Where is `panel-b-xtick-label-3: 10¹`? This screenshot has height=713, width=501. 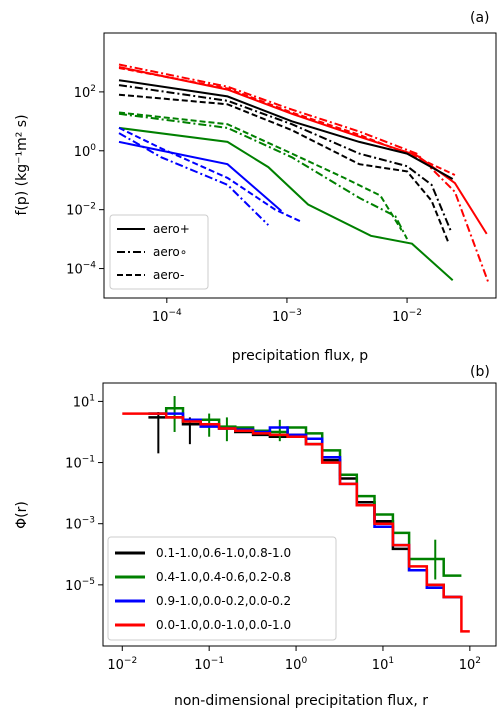 panel-b-xtick-label-3: 10¹ is located at coordinates (383, 664).